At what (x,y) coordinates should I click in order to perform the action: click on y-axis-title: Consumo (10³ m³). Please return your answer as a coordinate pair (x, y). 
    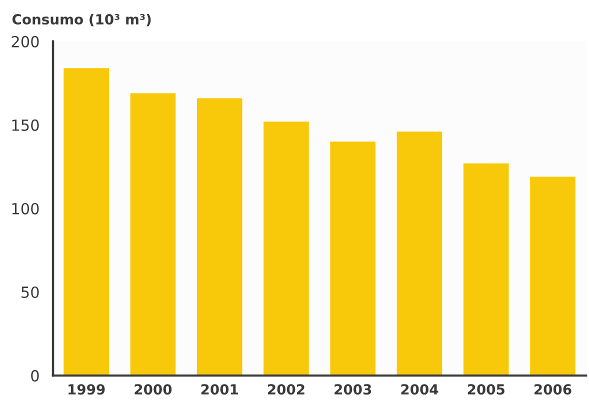
    Looking at the image, I should click on (81, 20).